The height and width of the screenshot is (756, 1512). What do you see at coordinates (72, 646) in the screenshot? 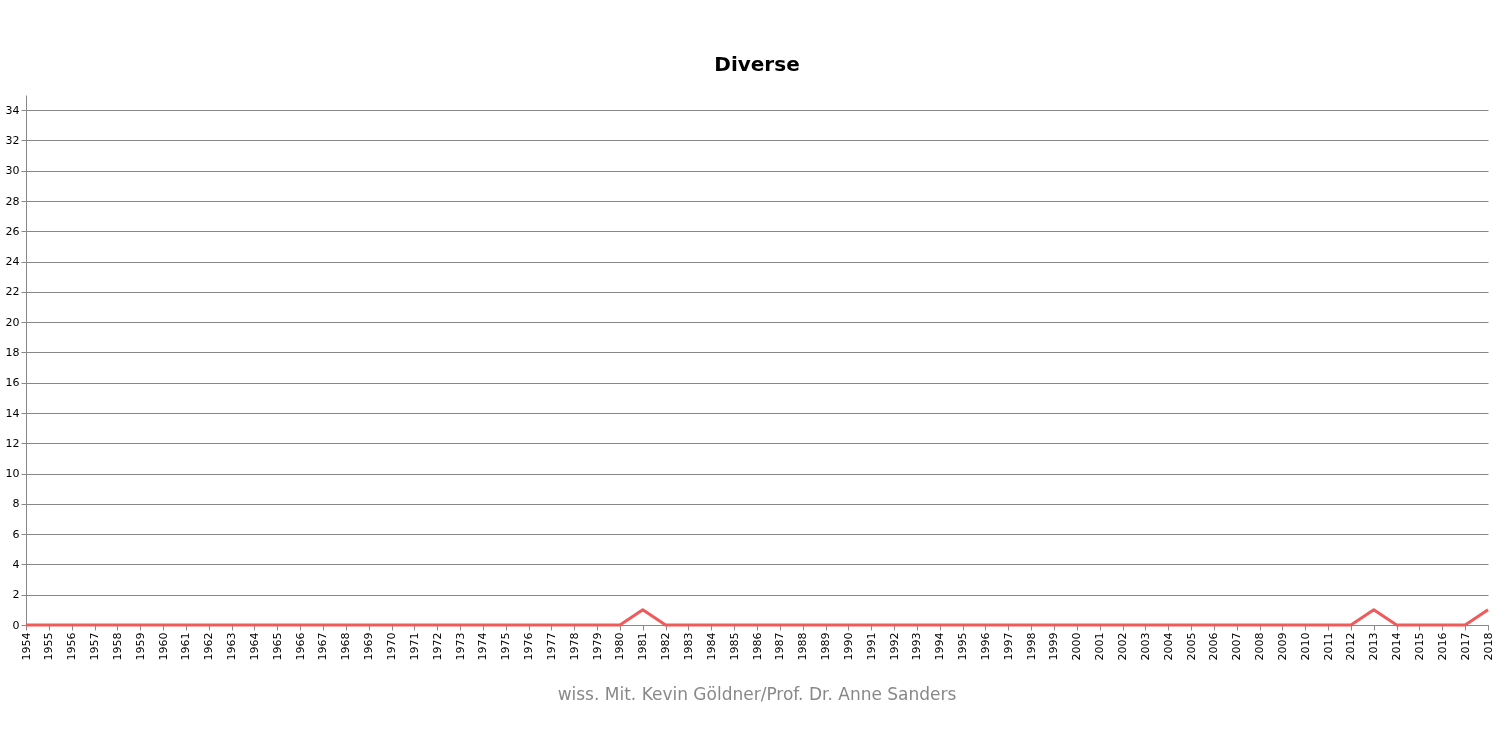
I see `x-tick-label: 1956` at bounding box center [72, 646].